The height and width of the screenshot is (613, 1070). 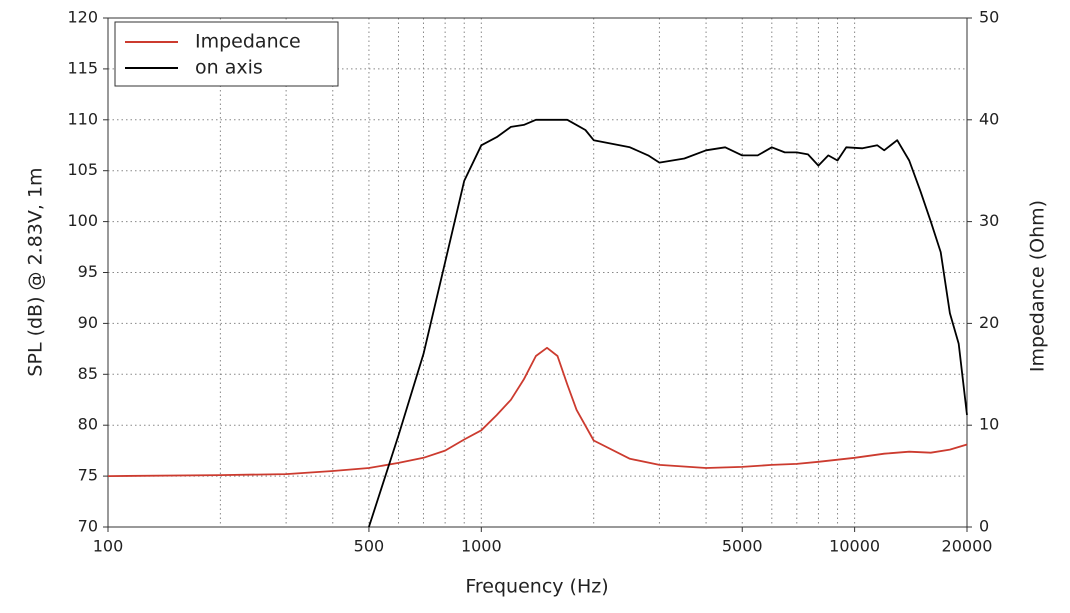 What do you see at coordinates (369, 546) in the screenshot?
I see `x-tick-label: 500` at bounding box center [369, 546].